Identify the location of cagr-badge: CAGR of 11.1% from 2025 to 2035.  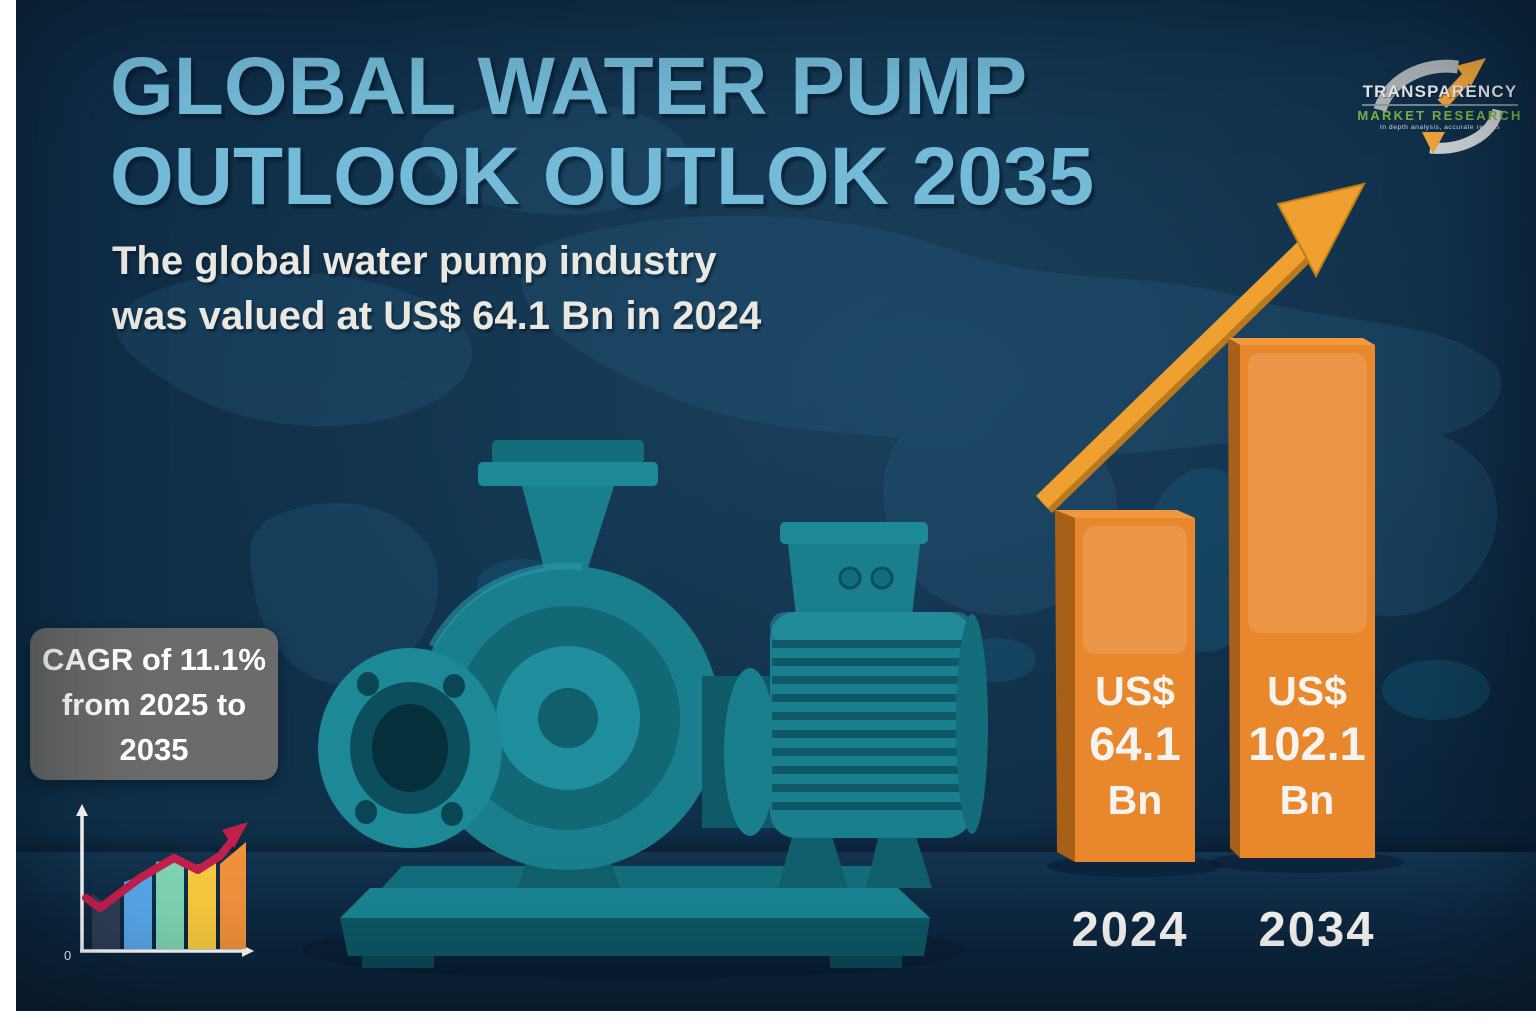
(154, 704).